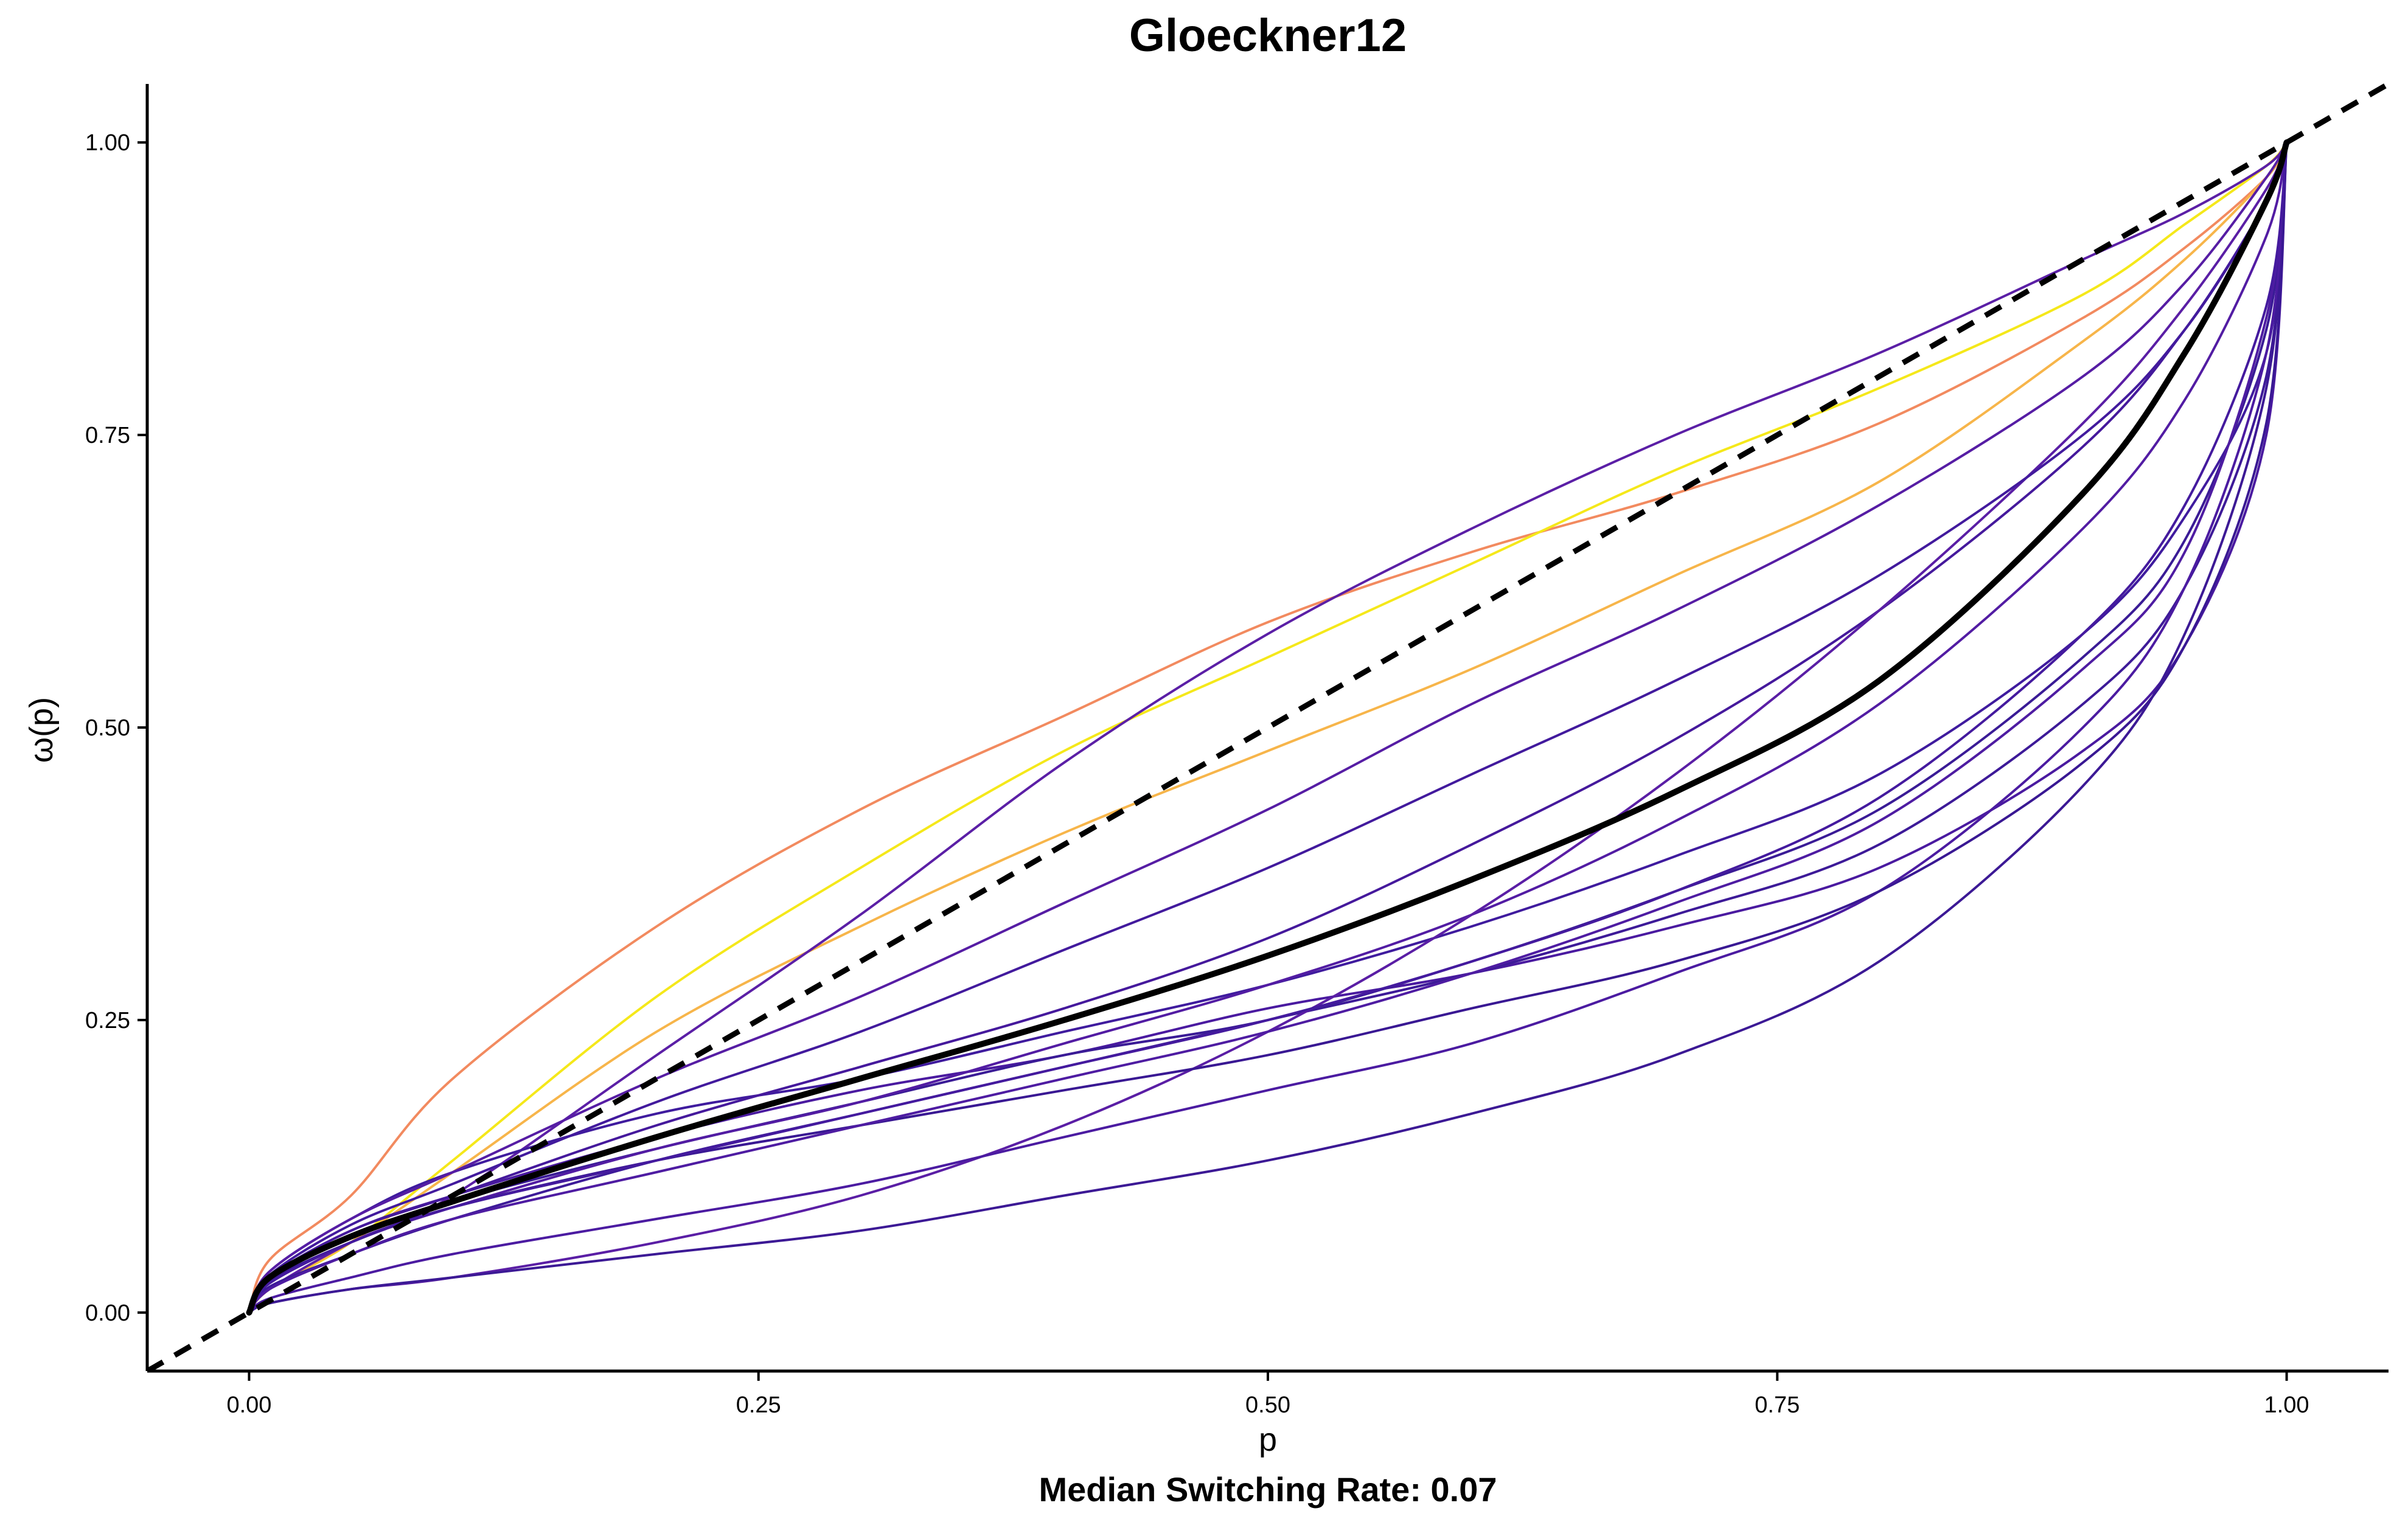 The height and width of the screenshot is (1528, 2408). I want to click on x-tick-label: 0.00, so click(248, 1405).